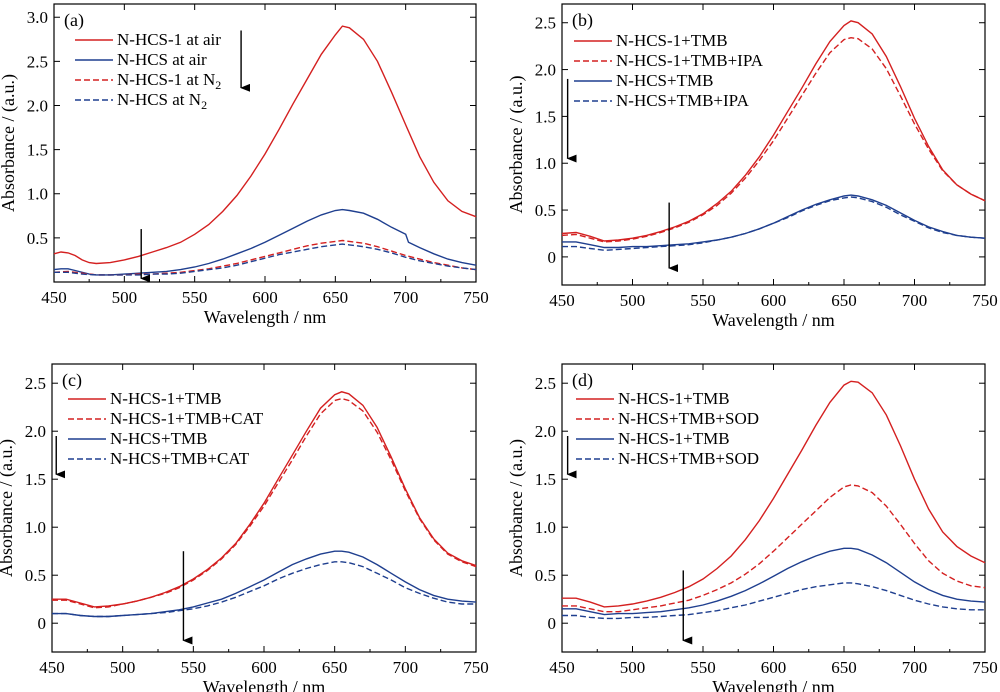  I want to click on legend-entry: N-HCS+TMB+IPA, so click(683, 100).